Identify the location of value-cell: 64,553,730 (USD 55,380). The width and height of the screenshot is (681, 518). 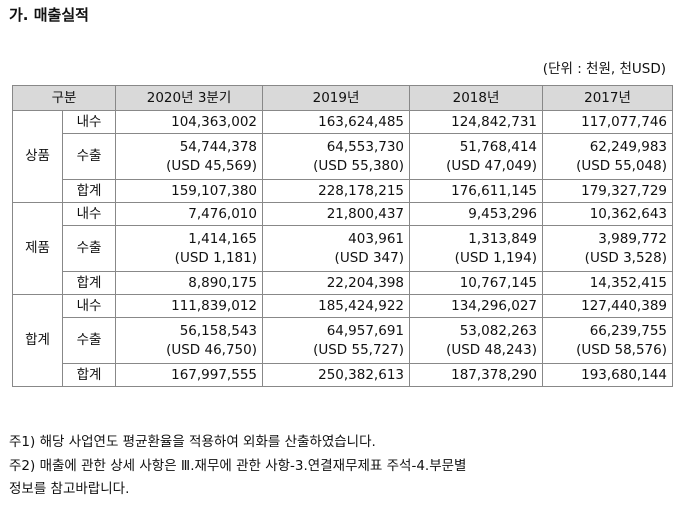
(336, 156).